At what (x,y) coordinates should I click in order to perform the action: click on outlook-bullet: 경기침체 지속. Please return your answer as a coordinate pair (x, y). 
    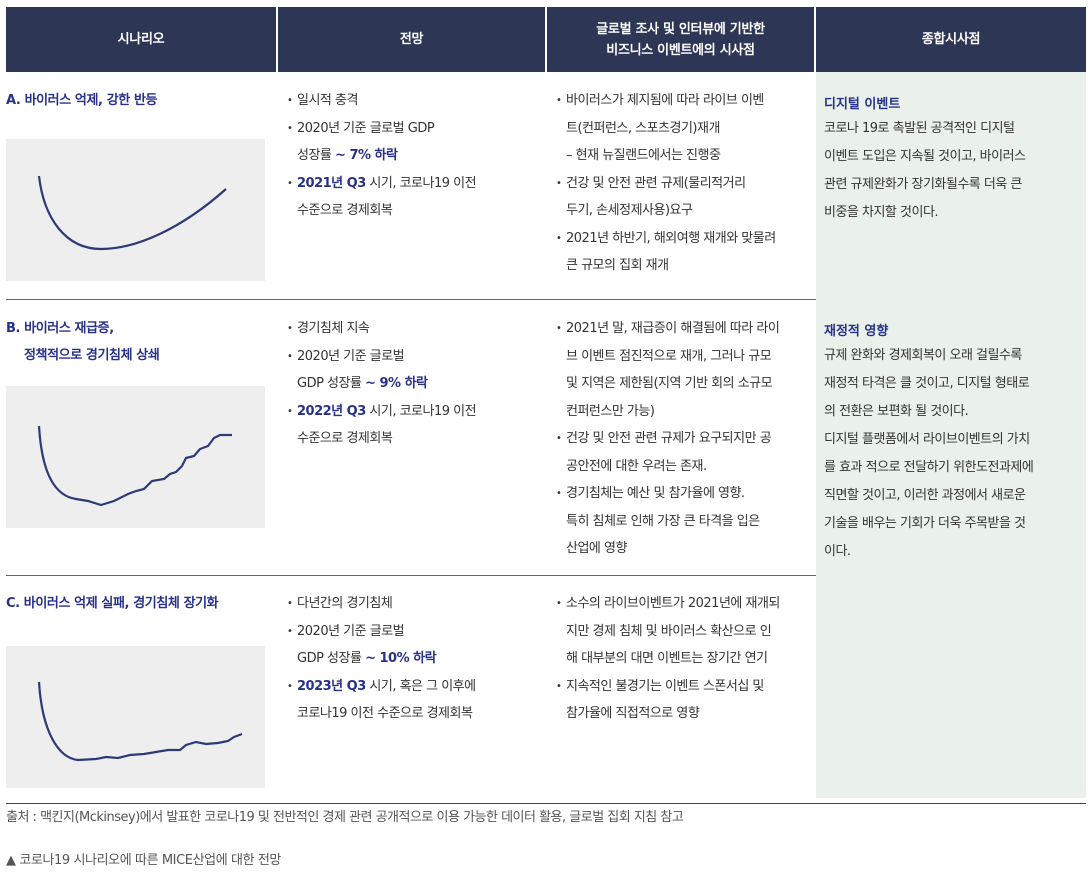
    Looking at the image, I should click on (416, 329).